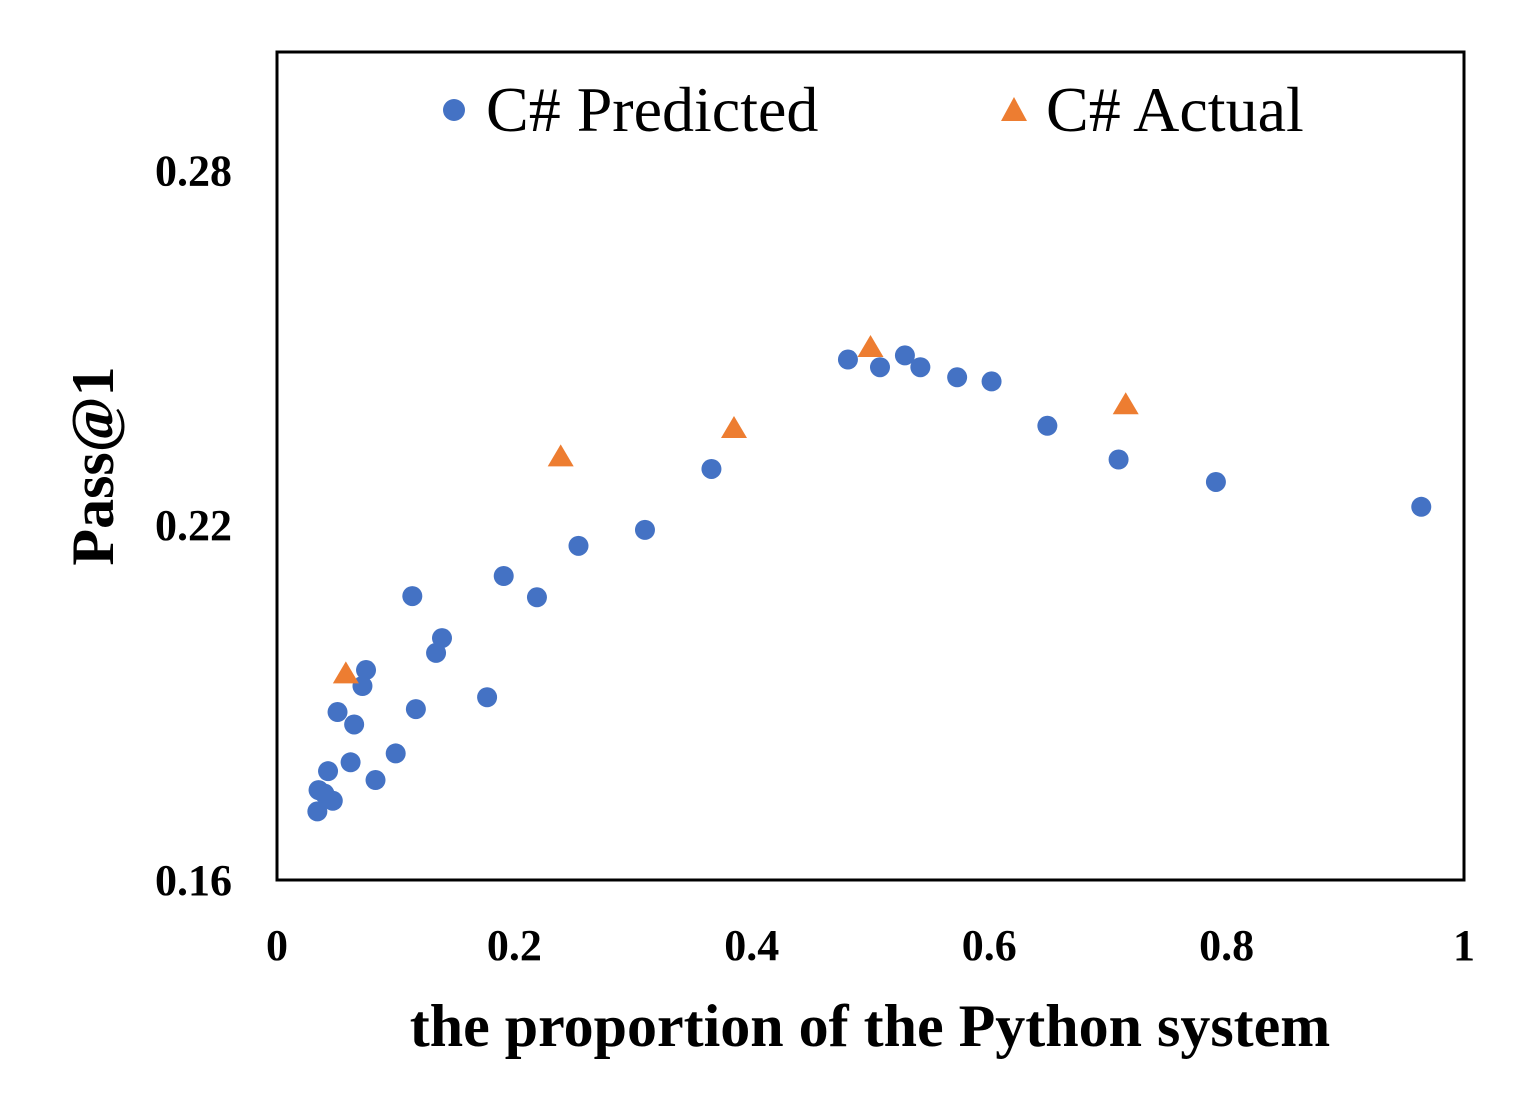 The image size is (1522, 1108). I want to click on x-tick-label: 0.2, so click(514, 945).